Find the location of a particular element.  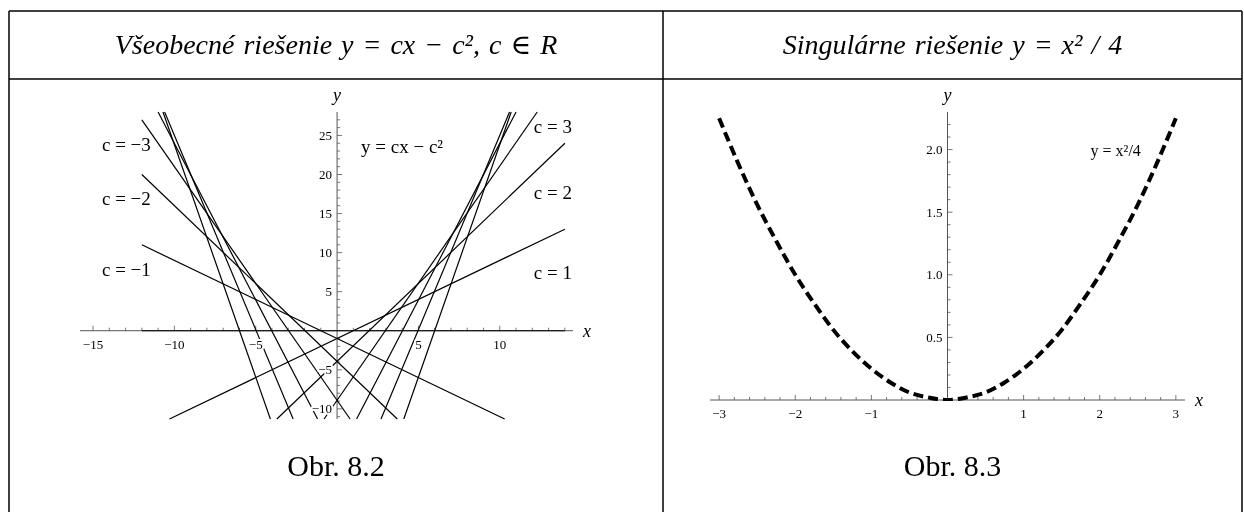

x-tick-label: −3 is located at coordinates (719, 413).